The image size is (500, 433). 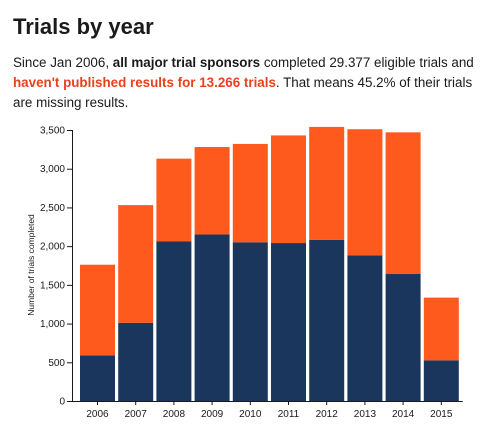 What do you see at coordinates (212, 317) in the screenshot?
I see `bar-published-2009` at bounding box center [212, 317].